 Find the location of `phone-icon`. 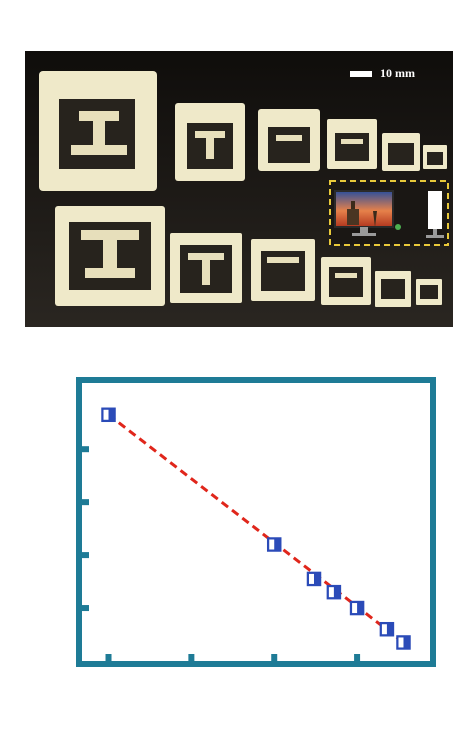

phone-icon is located at coordinates (435, 214).